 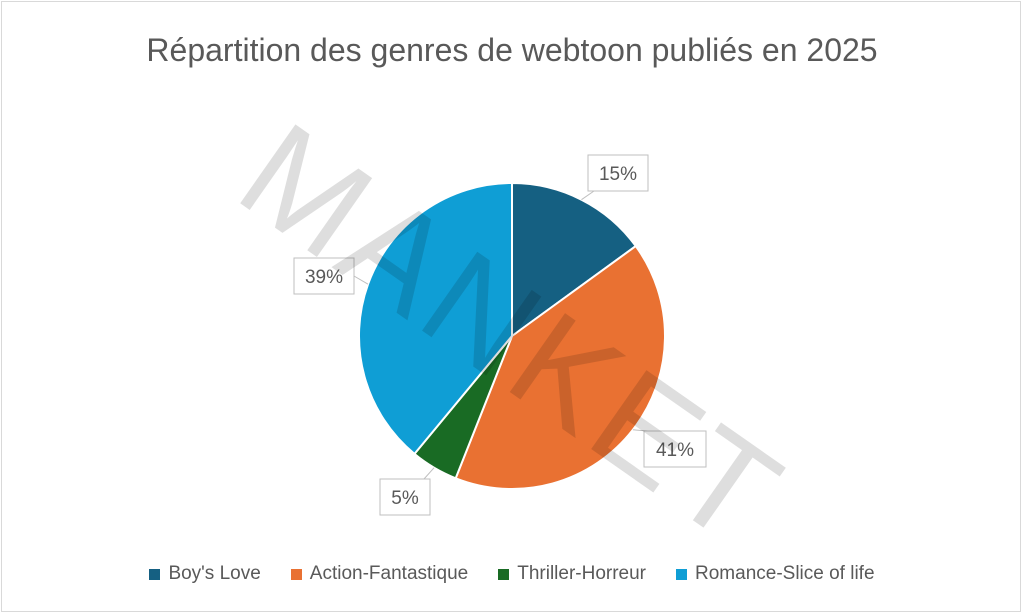 What do you see at coordinates (785, 573) in the screenshot?
I see `legend-label: Romance-Slice of life` at bounding box center [785, 573].